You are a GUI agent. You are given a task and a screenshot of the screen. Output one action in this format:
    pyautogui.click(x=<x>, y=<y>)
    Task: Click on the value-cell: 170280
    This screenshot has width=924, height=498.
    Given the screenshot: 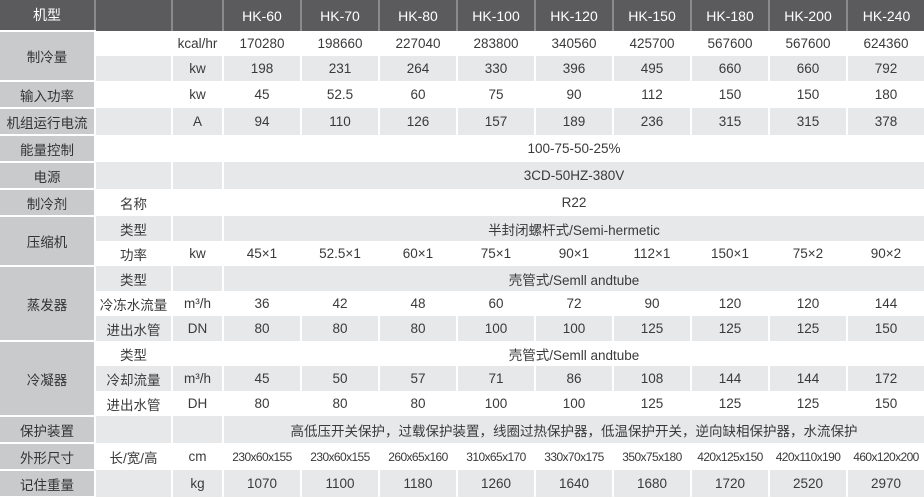 What is the action you would take?
    pyautogui.click(x=262, y=43)
    